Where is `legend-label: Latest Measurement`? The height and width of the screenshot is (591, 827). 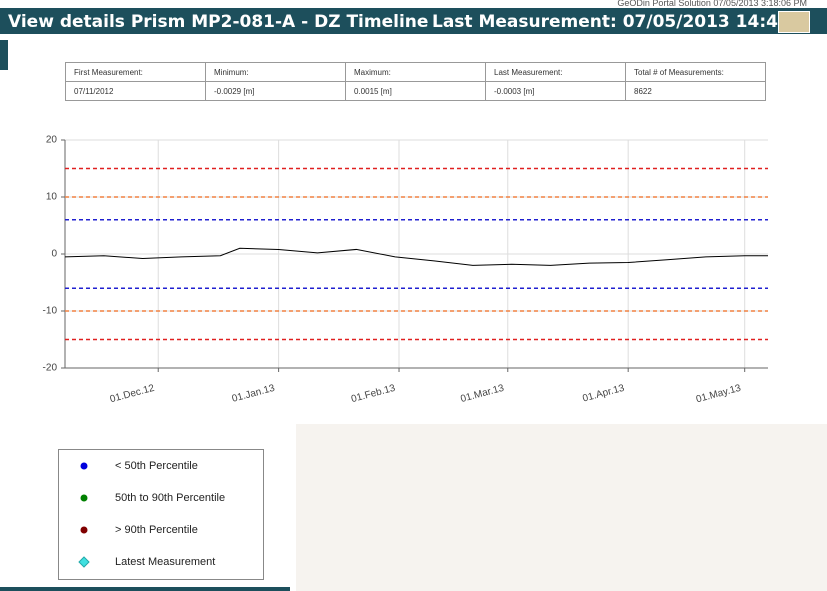
legend-label: Latest Measurement is located at coordinates (165, 562).